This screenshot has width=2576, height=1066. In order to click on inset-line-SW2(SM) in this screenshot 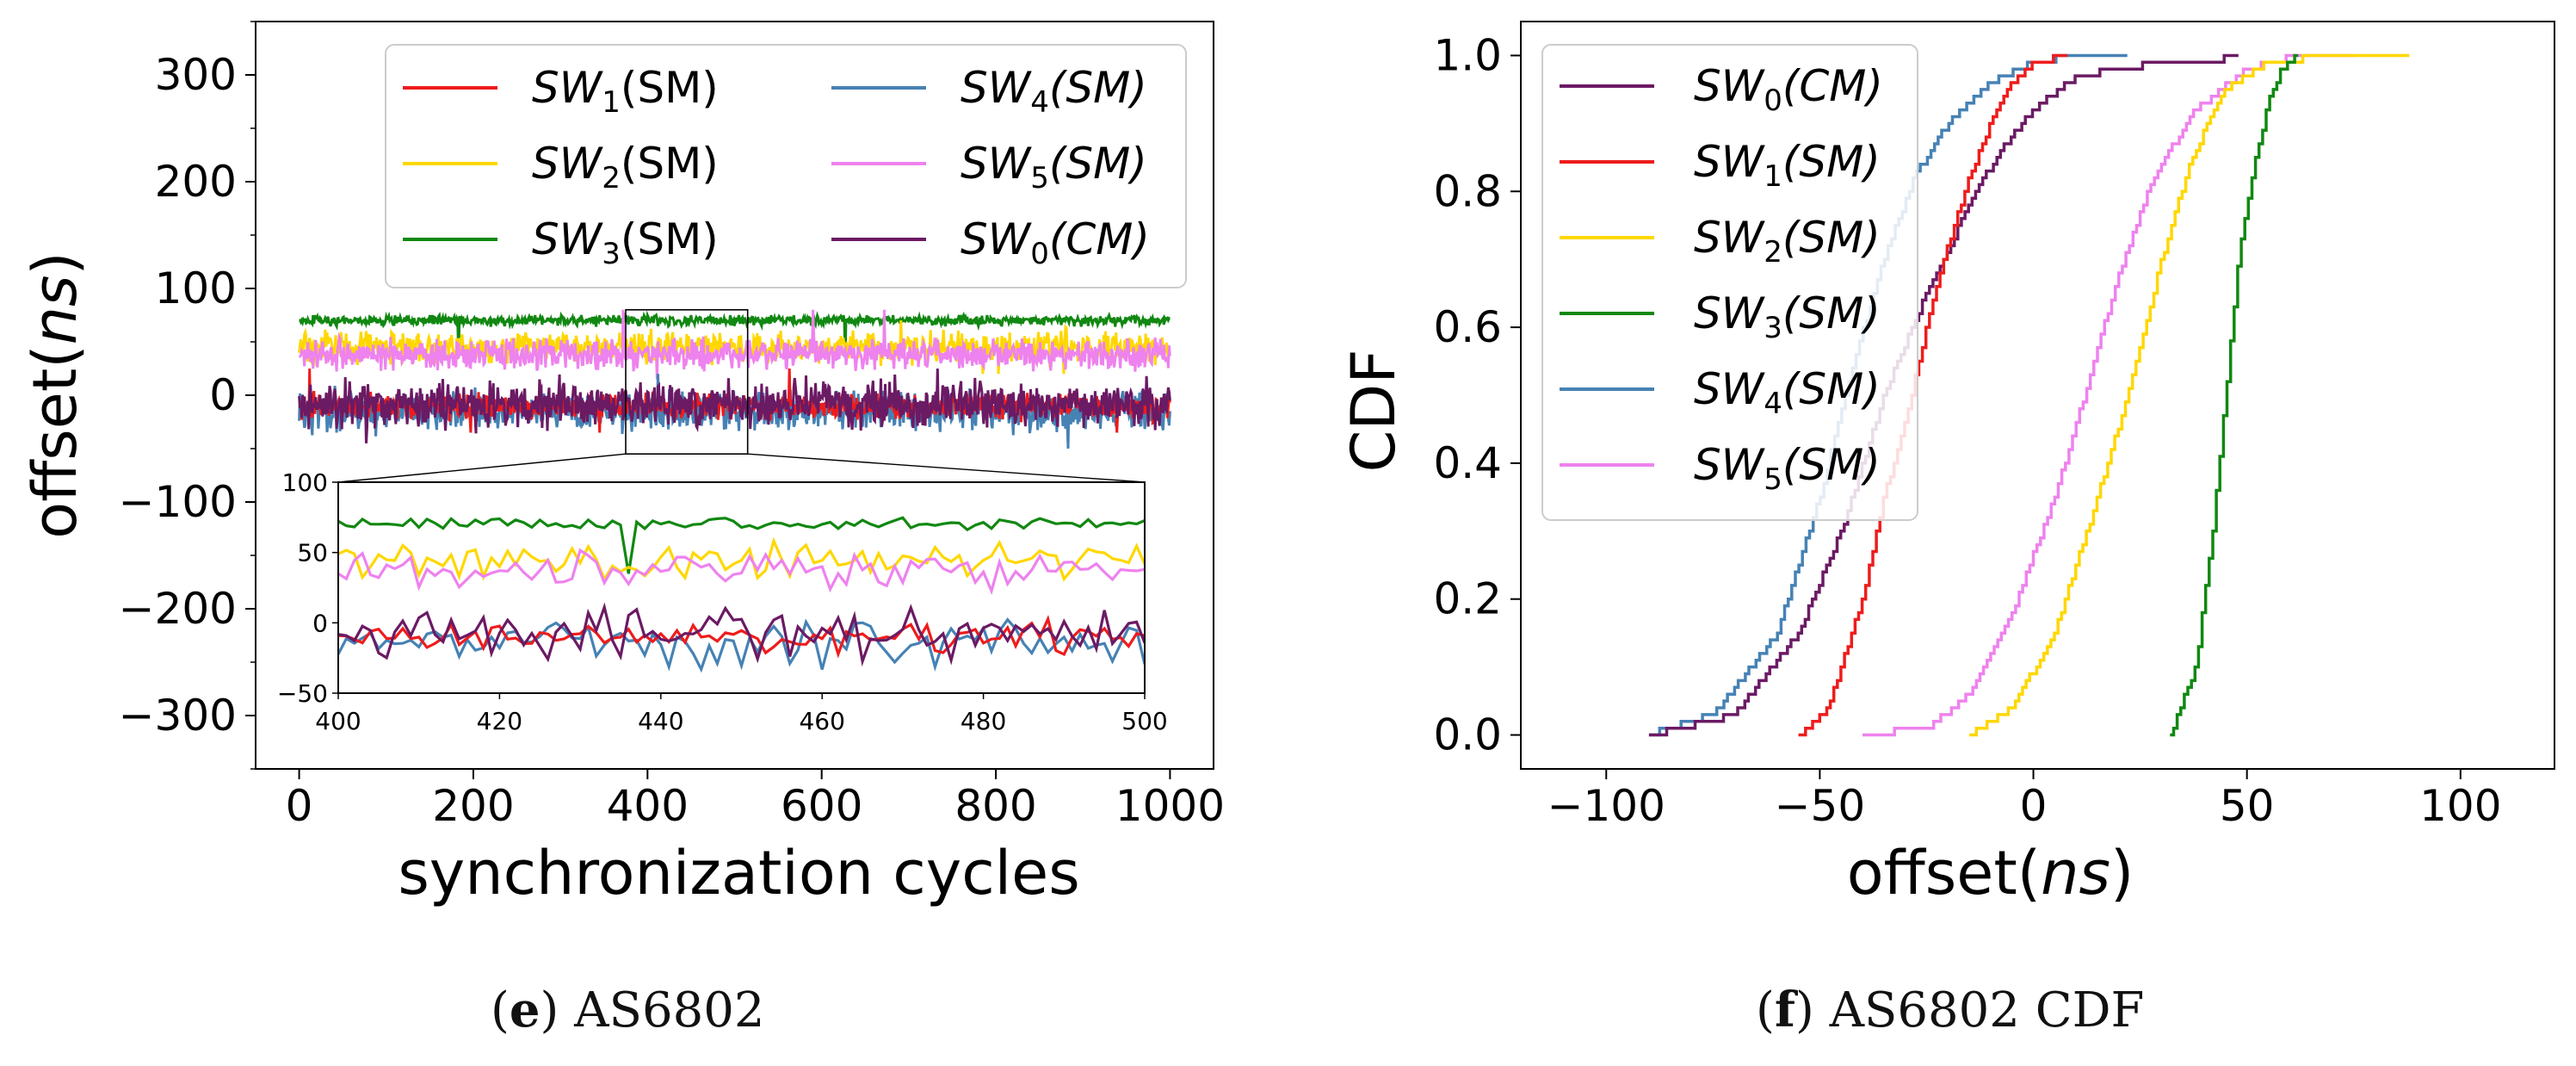, I will do `click(741, 559)`.